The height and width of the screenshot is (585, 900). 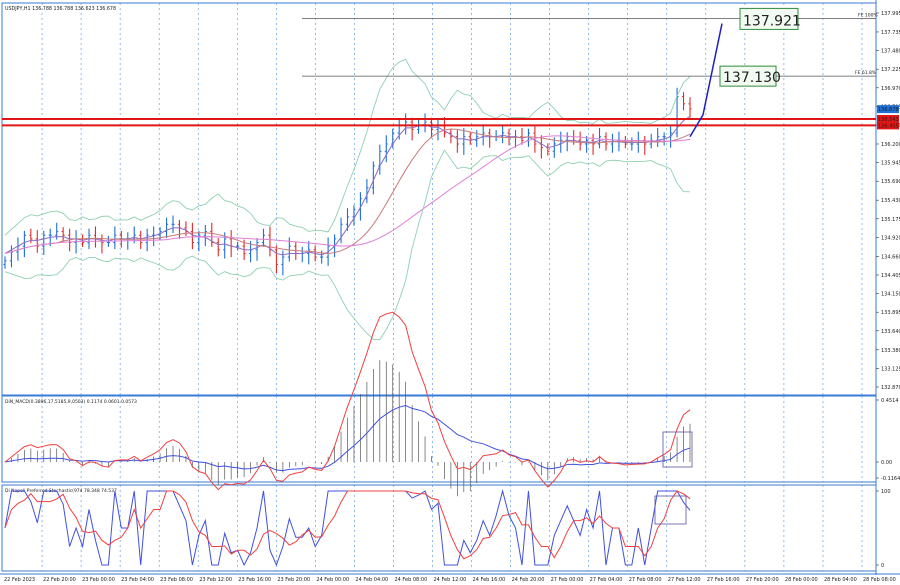 I want to click on y-tick-label: 134.150, so click(x=890, y=295).